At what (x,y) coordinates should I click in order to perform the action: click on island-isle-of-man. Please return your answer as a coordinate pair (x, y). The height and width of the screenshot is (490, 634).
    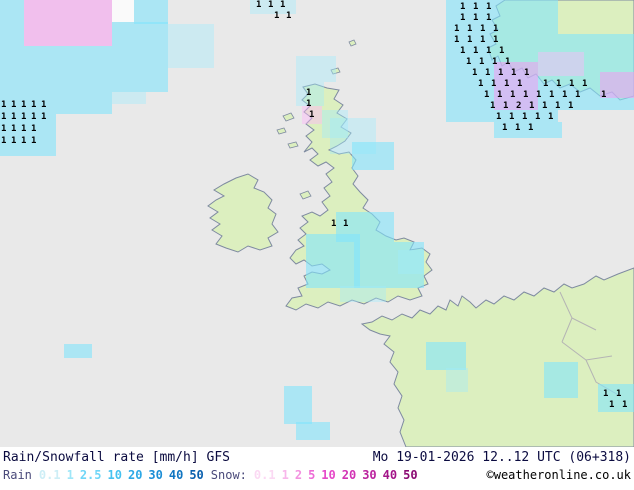
    Looking at the image, I should click on (305, 195).